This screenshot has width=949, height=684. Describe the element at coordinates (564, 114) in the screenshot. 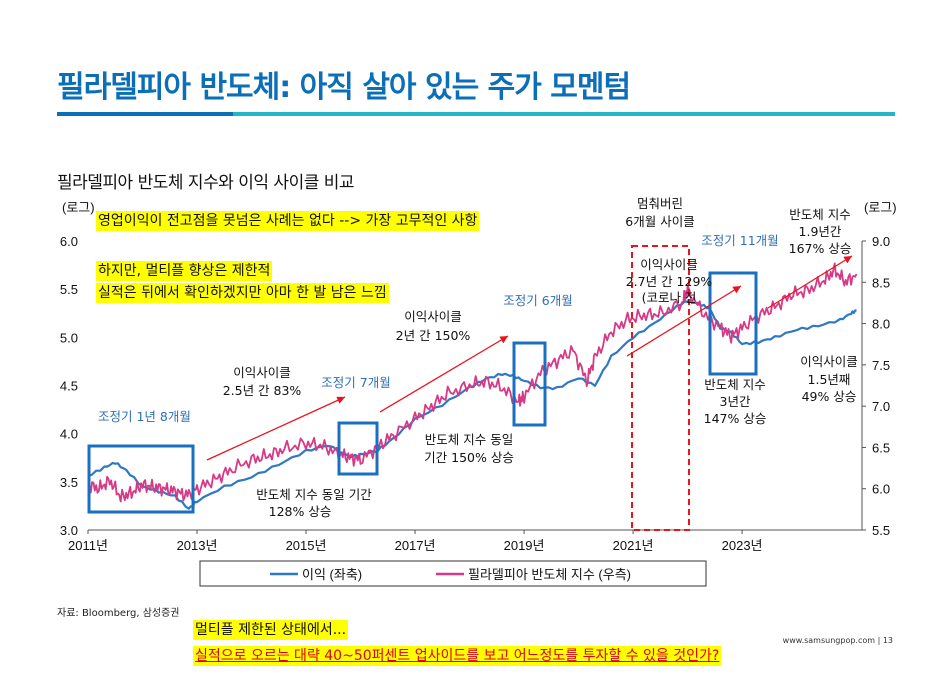

I see `title-rule-light` at that location.